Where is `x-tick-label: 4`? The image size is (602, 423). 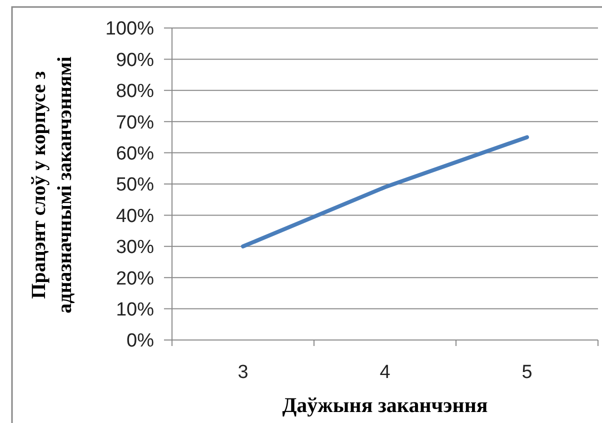
x-tick-label: 4 is located at coordinates (385, 372).